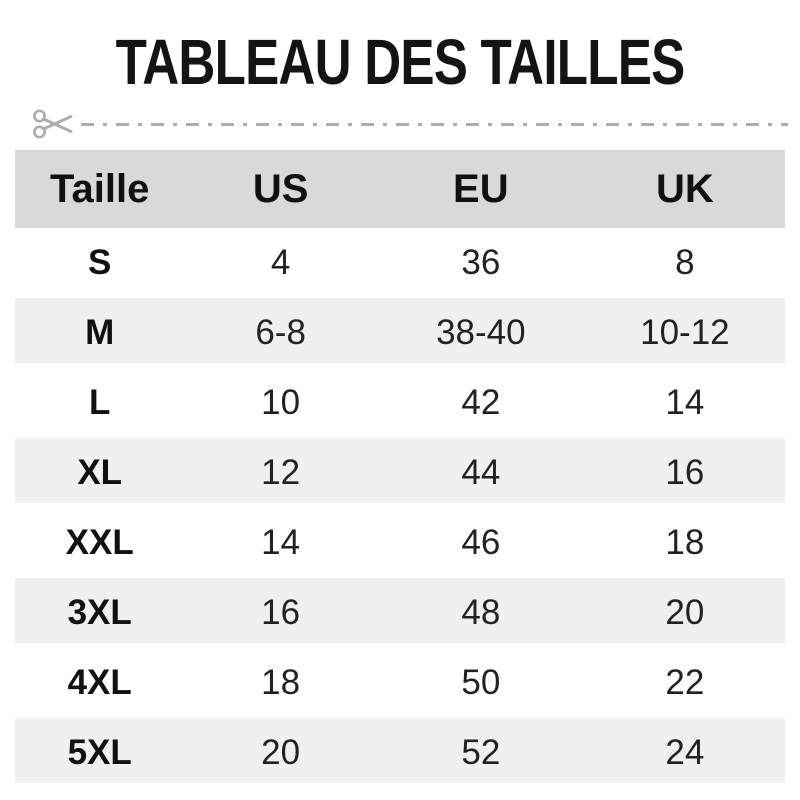 The height and width of the screenshot is (800, 800). What do you see at coordinates (280, 262) in the screenshot?
I see `us-value-cell: 4` at bounding box center [280, 262].